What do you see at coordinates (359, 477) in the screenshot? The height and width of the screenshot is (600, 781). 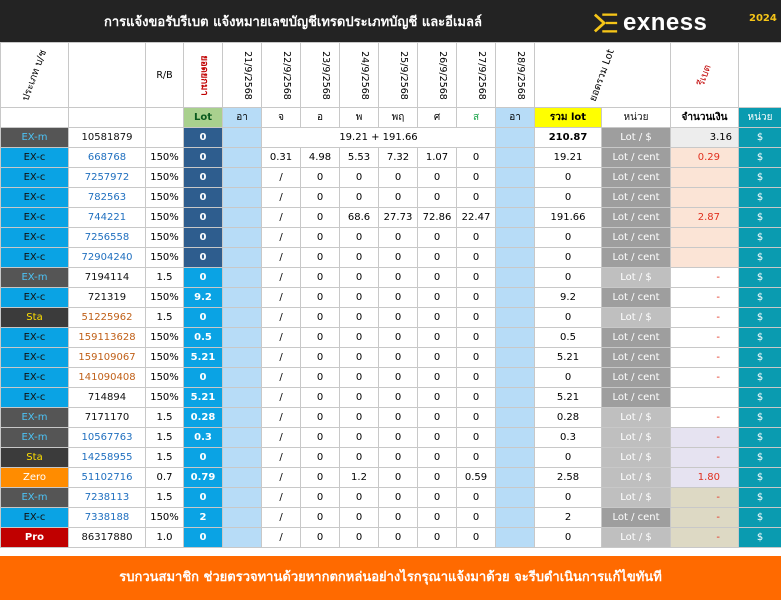 I see `row-day-3: 1.2` at bounding box center [359, 477].